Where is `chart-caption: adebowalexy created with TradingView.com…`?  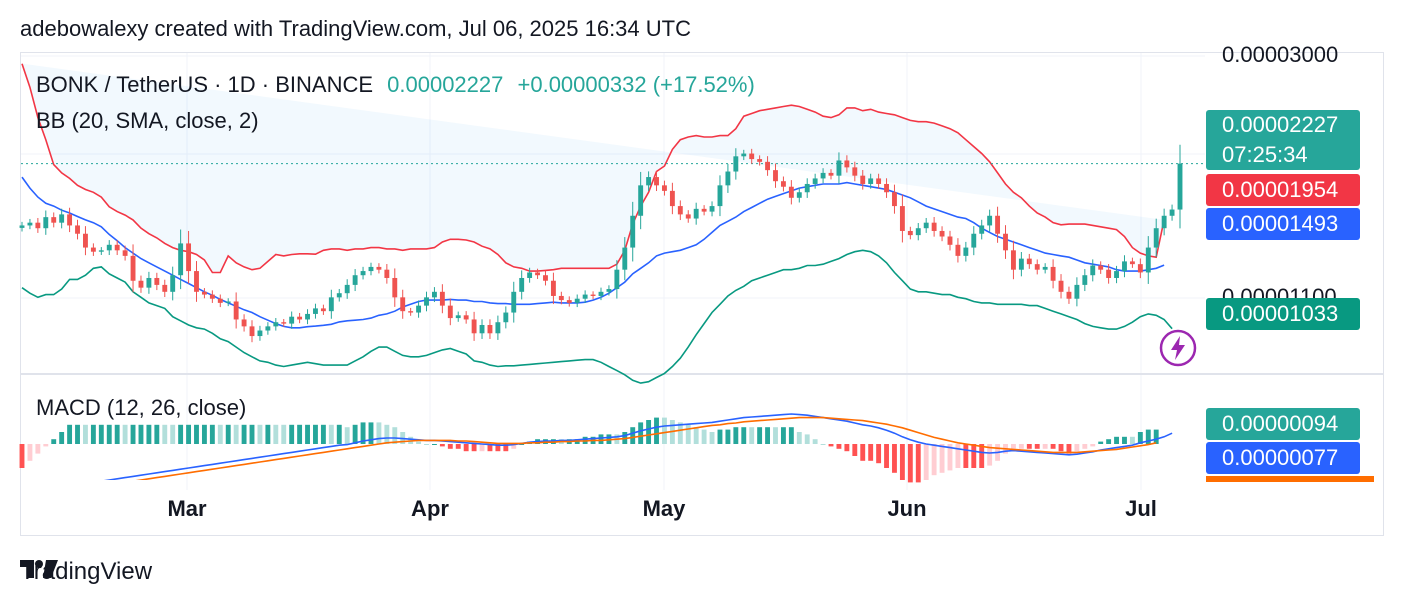 chart-caption: adebowalexy created with TradingView.com… is located at coordinates (355, 28).